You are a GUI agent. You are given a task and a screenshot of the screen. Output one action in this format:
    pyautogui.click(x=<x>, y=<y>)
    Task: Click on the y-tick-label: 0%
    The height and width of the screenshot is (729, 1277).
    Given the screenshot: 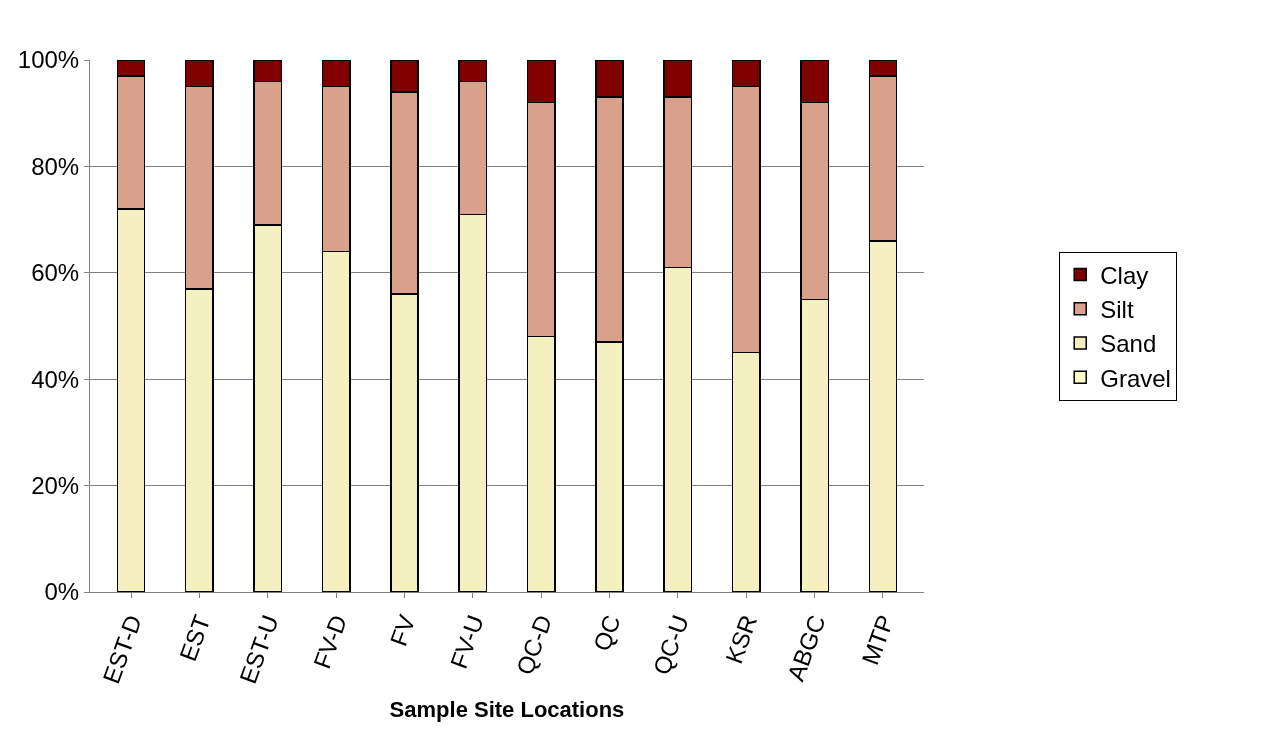 What is the action you would take?
    pyautogui.click(x=62, y=592)
    